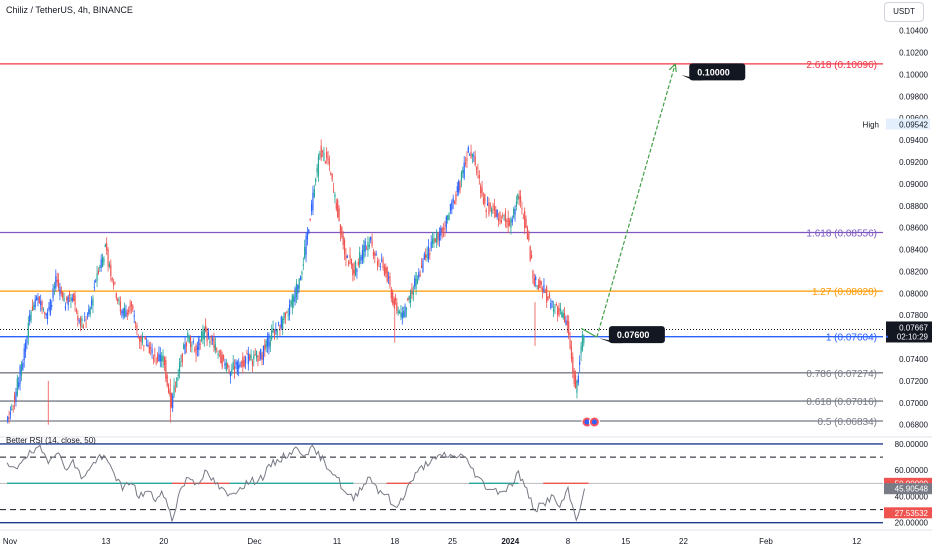 The width and height of the screenshot is (932, 550). I want to click on annotation-pointer, so click(610, 341).